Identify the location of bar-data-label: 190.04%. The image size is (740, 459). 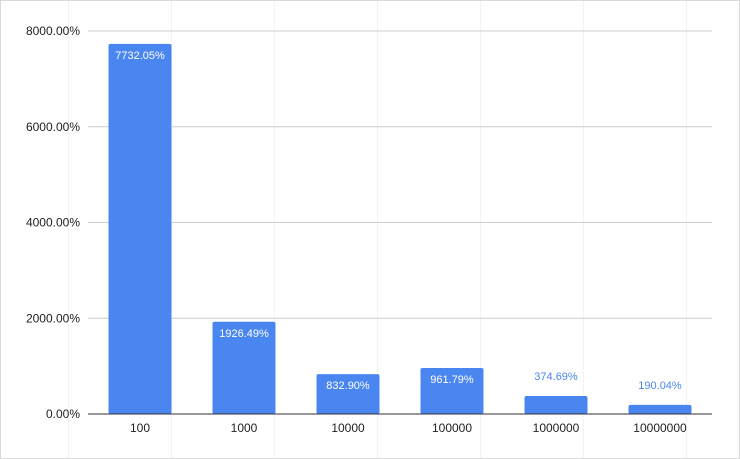
(660, 386).